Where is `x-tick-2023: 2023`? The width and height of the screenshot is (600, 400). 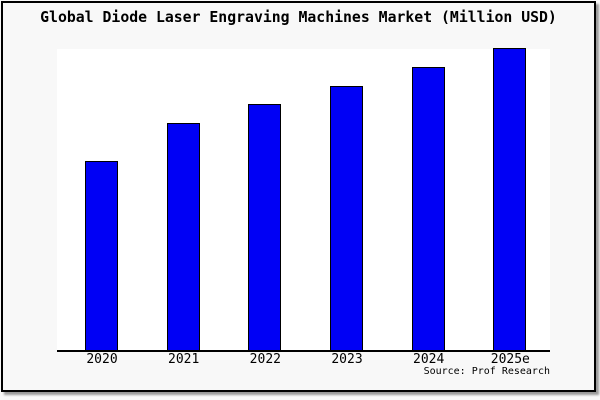
x-tick-2023: 2023 is located at coordinates (347, 359).